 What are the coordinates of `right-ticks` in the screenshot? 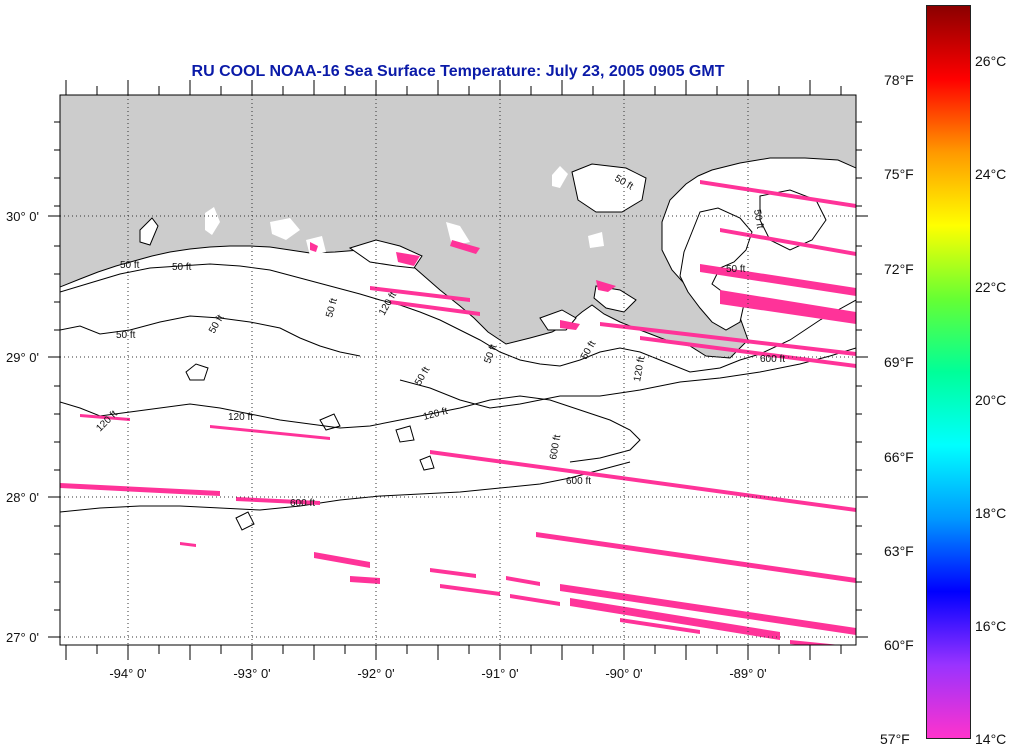 It's located at (862, 379).